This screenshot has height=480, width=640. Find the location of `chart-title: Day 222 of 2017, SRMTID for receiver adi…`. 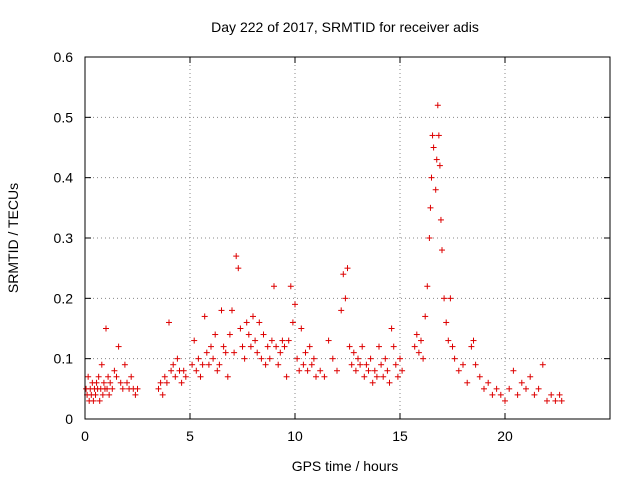

chart-title: Day 222 of 2017, SRMTID for receiver adi… is located at coordinates (345, 27).